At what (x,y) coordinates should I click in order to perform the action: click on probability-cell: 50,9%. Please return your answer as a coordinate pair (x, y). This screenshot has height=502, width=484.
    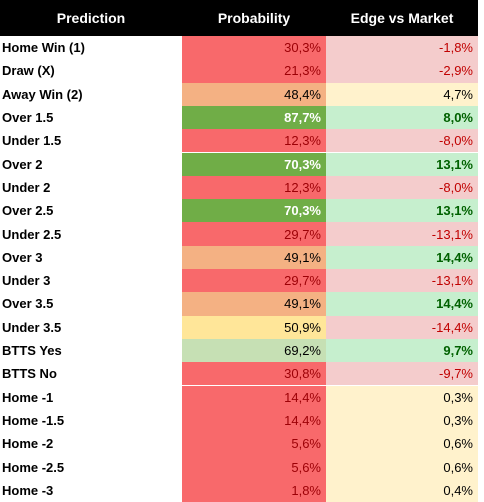
    Looking at the image, I should click on (254, 327).